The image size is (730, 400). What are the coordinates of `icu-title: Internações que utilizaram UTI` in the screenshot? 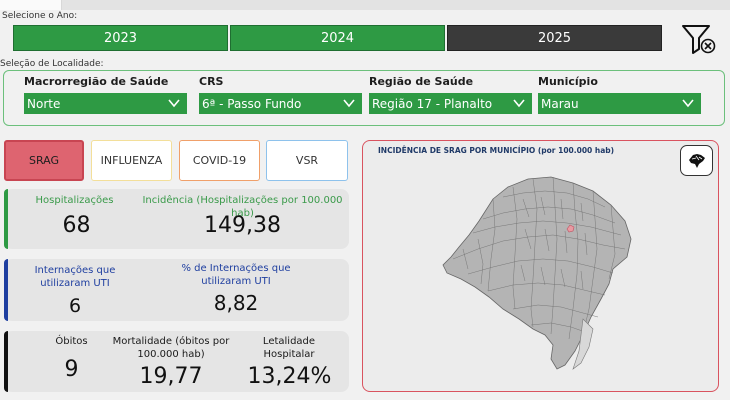 It's located at (75, 277).